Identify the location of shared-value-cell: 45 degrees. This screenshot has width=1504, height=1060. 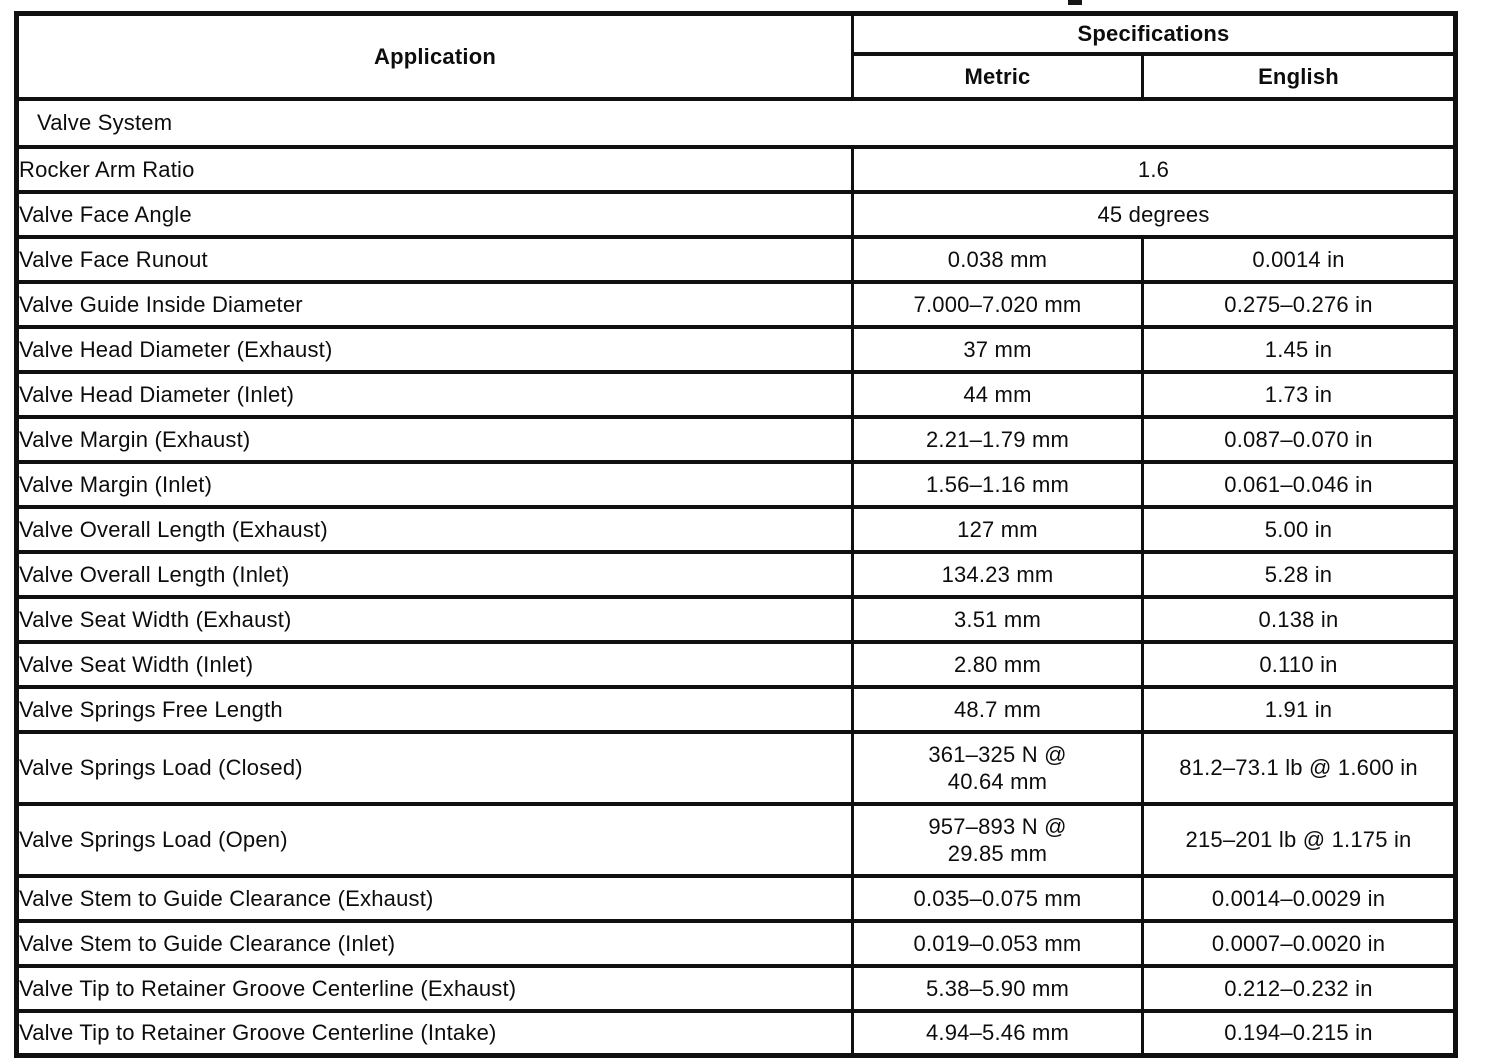
(1154, 214).